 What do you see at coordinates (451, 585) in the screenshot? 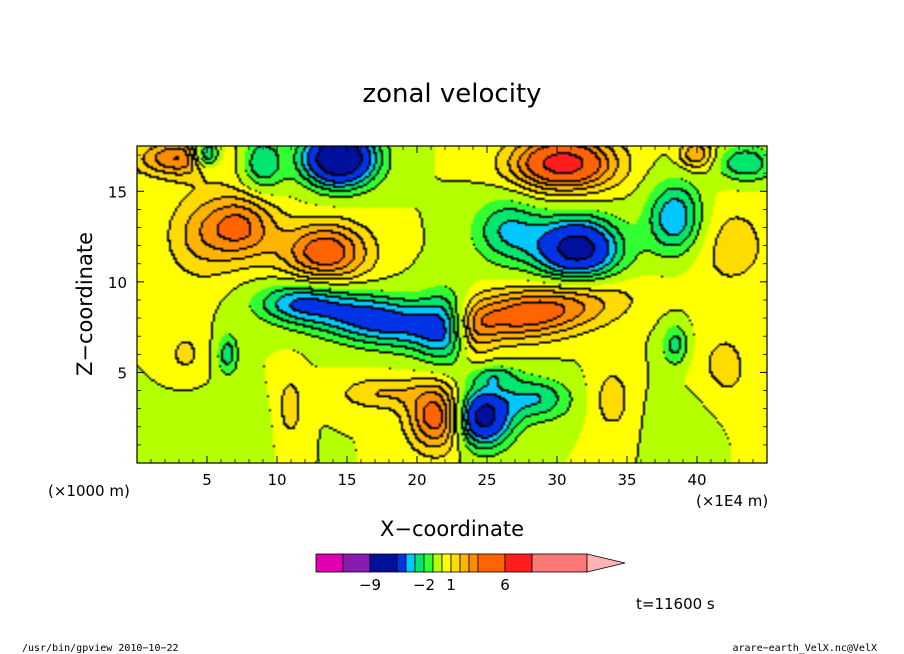
I see `colorbar-label: 1` at bounding box center [451, 585].